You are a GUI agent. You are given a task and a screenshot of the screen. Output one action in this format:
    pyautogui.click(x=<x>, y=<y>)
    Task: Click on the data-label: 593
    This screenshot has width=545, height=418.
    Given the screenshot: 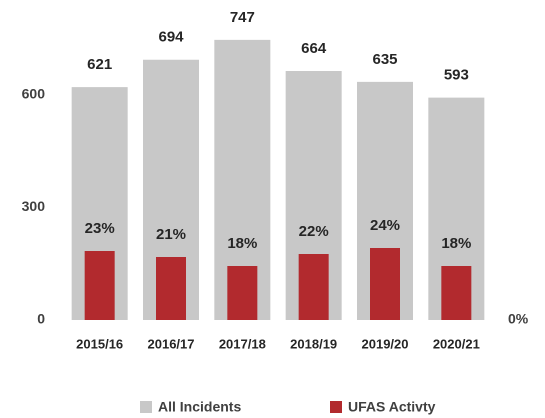 What is the action you would take?
    pyautogui.click(x=456, y=75)
    